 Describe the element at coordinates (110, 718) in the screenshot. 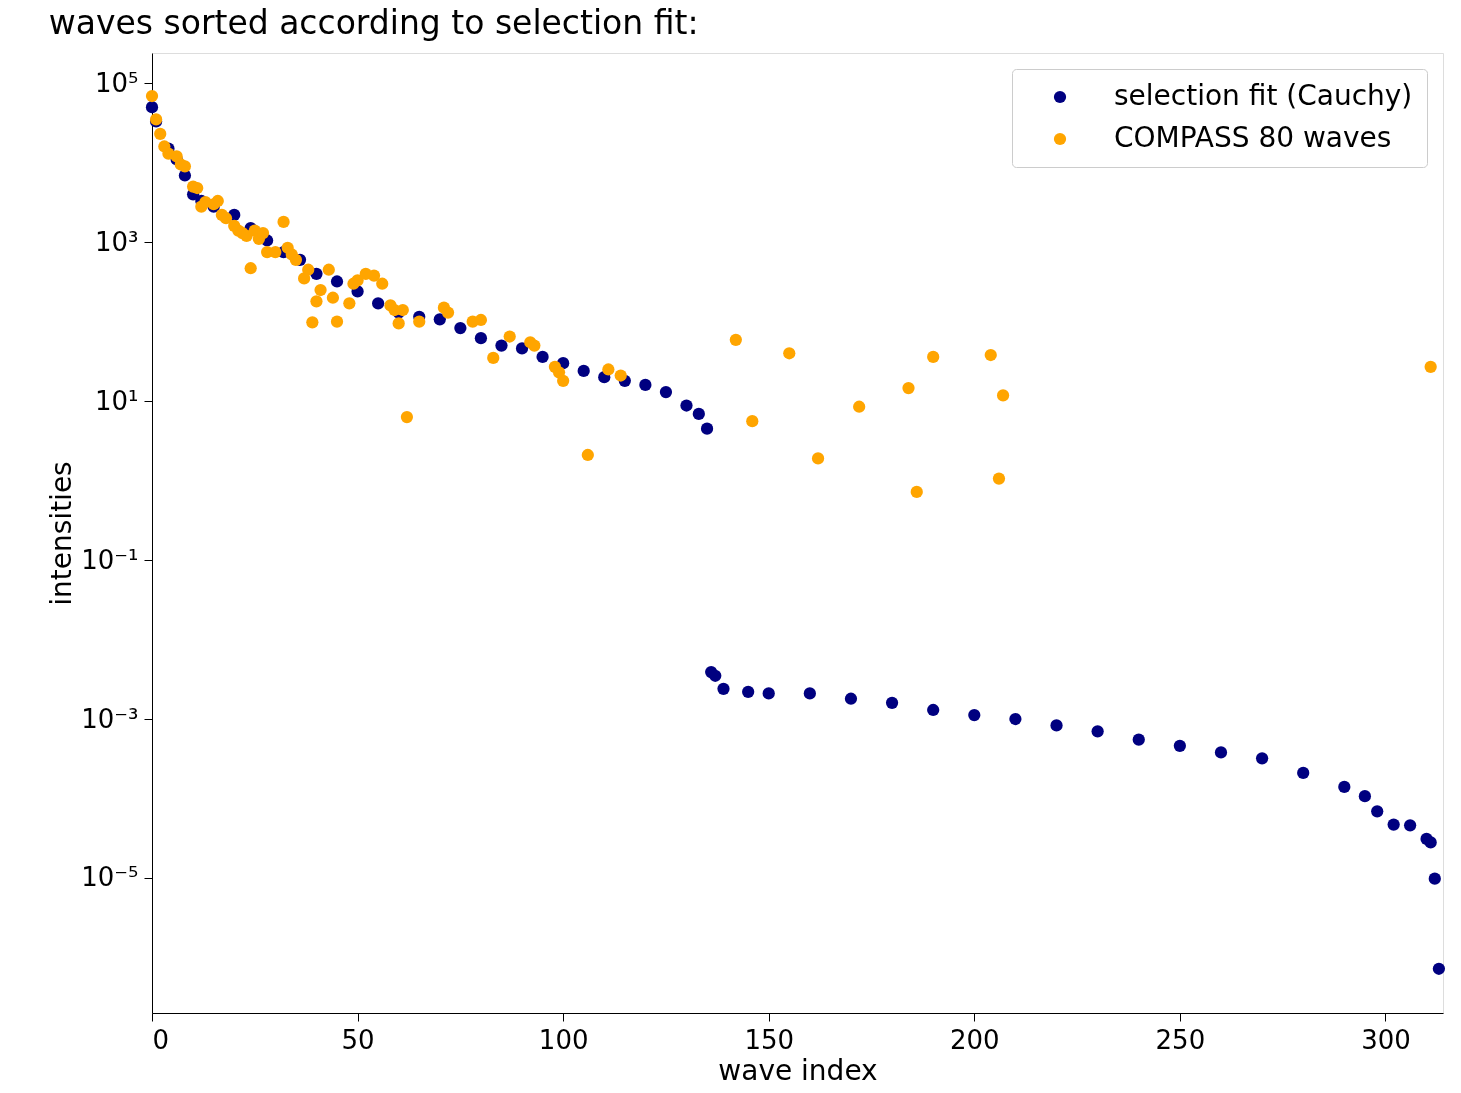

I see `y-tick-label: 10⁻³` at that location.